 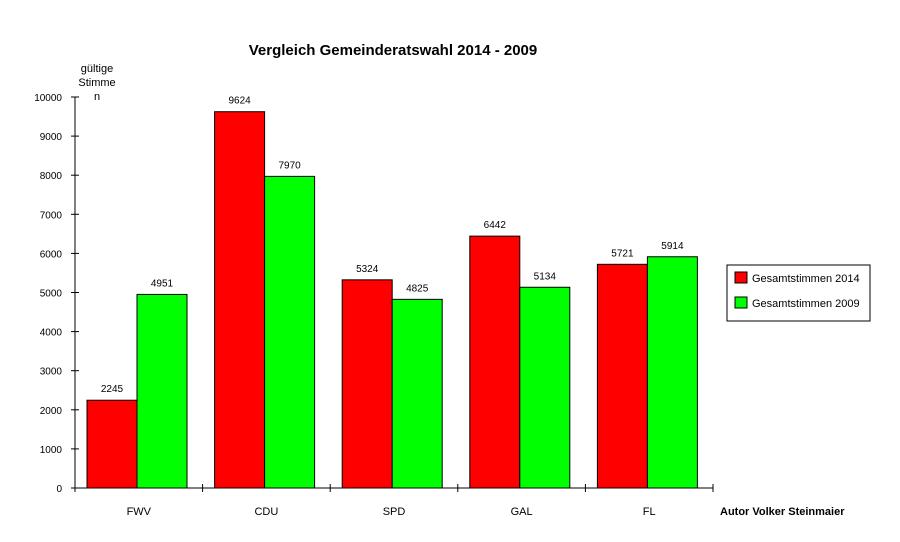 What do you see at coordinates (394, 512) in the screenshot?
I see `x-tick-label: SPD` at bounding box center [394, 512].